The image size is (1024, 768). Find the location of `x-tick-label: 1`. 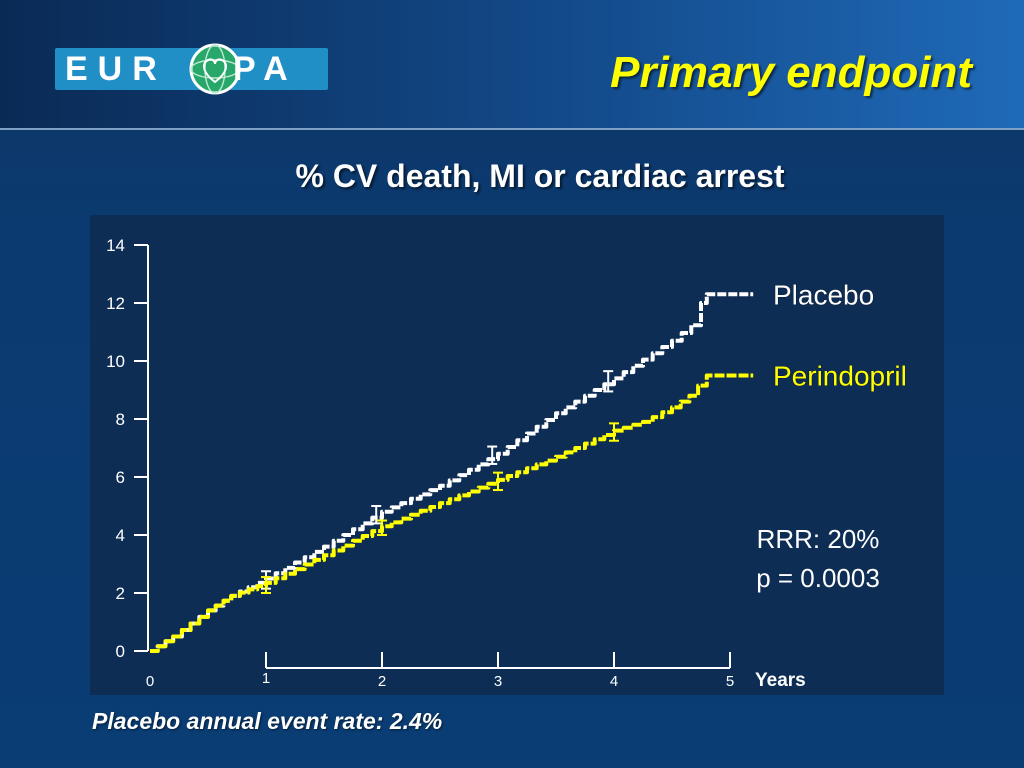

x-tick-label: 1 is located at coordinates (266, 678).